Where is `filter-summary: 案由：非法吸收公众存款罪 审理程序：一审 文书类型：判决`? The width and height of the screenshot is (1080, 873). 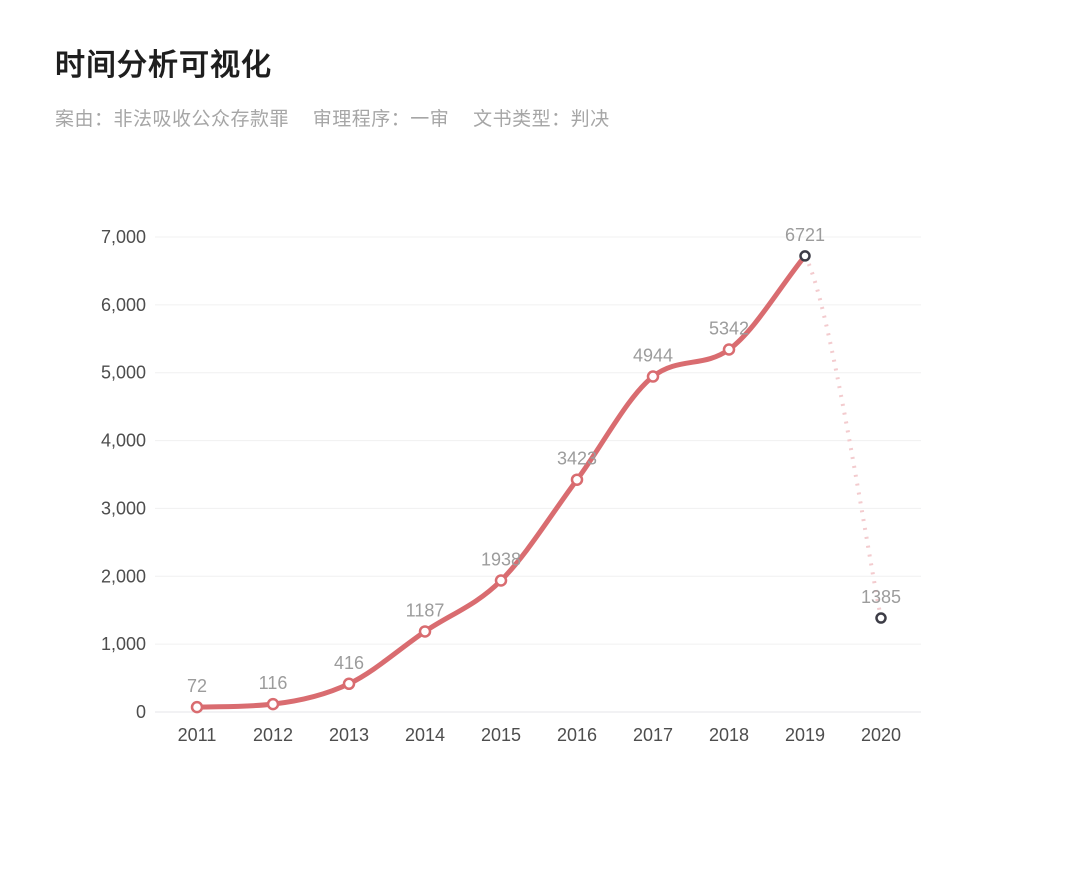
filter-summary: 案由：非法吸收公众存款罪 审理程序：一审 文书类型：判决 is located at coordinates (341, 117).